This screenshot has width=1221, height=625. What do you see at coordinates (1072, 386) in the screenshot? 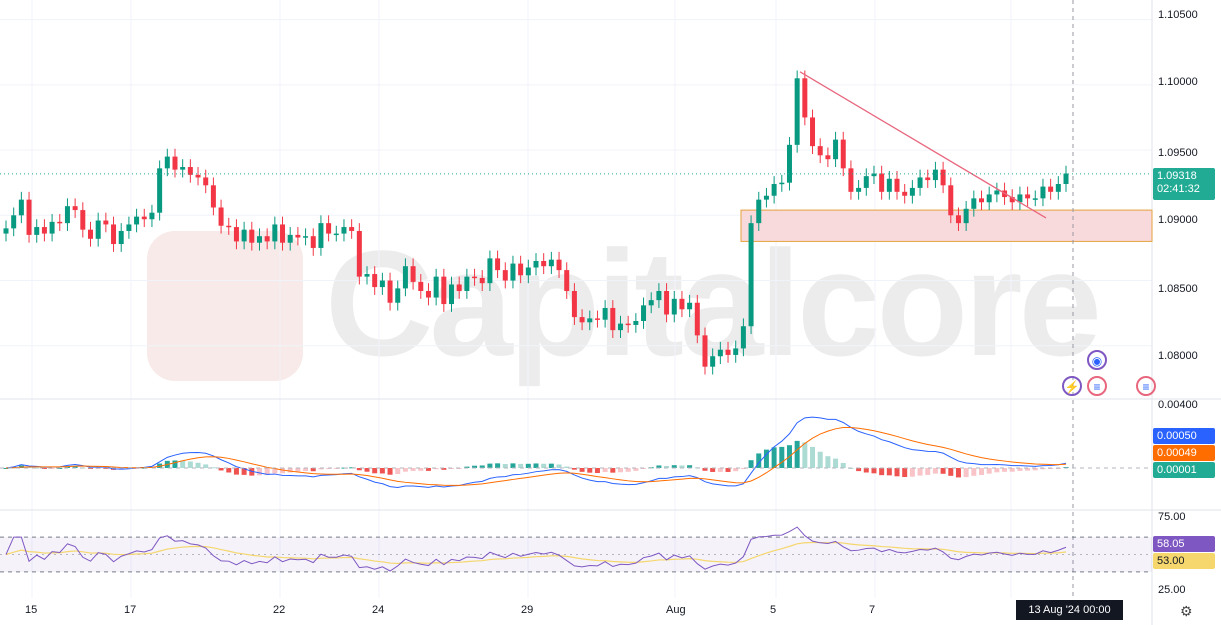
I see `lightning-icon: ⚡` at bounding box center [1072, 386].